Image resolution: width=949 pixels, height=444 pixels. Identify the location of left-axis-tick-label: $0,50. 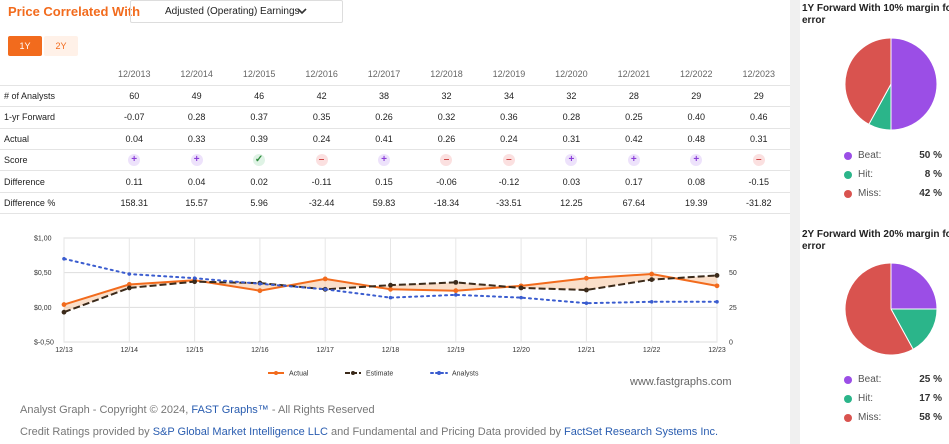
(43, 273).